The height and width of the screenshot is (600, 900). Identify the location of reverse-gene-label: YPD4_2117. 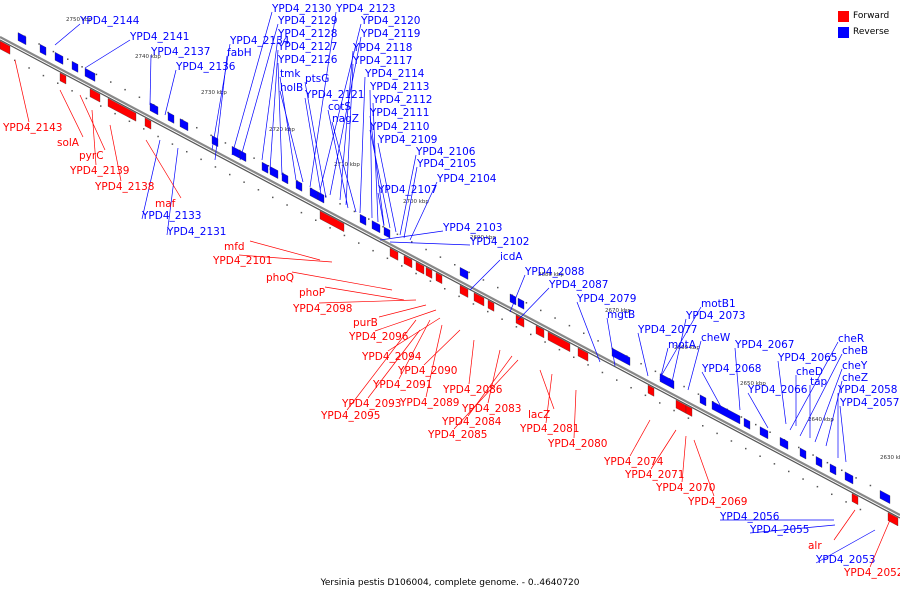
(382, 61).